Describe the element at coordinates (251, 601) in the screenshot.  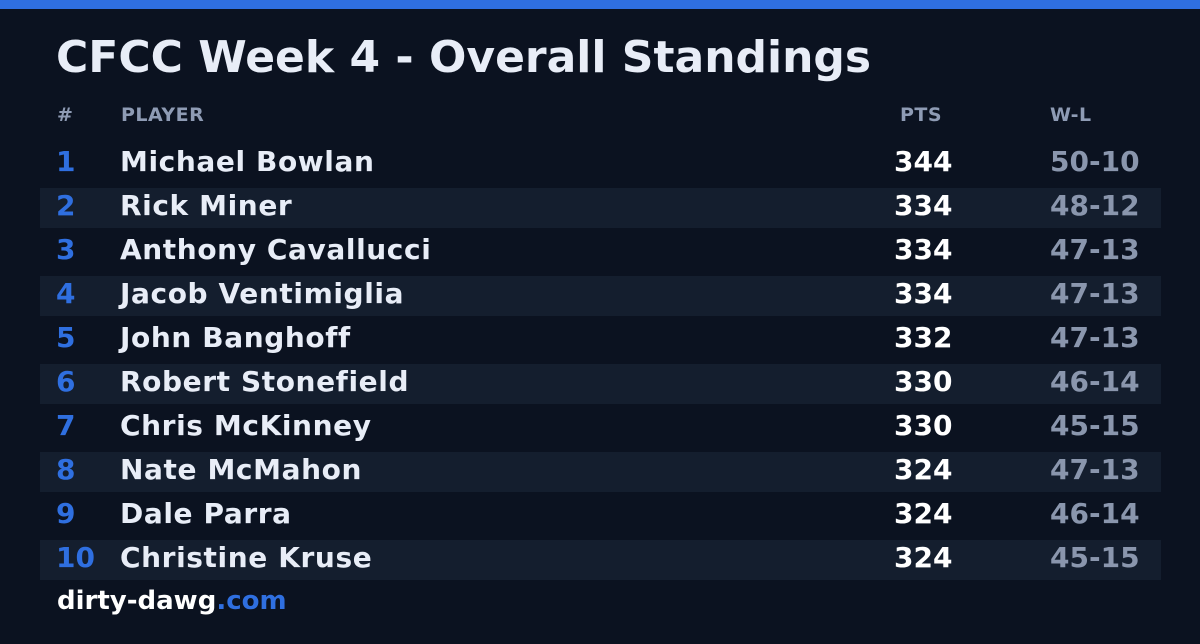
I see `site-domain-suffix: .com` at that location.